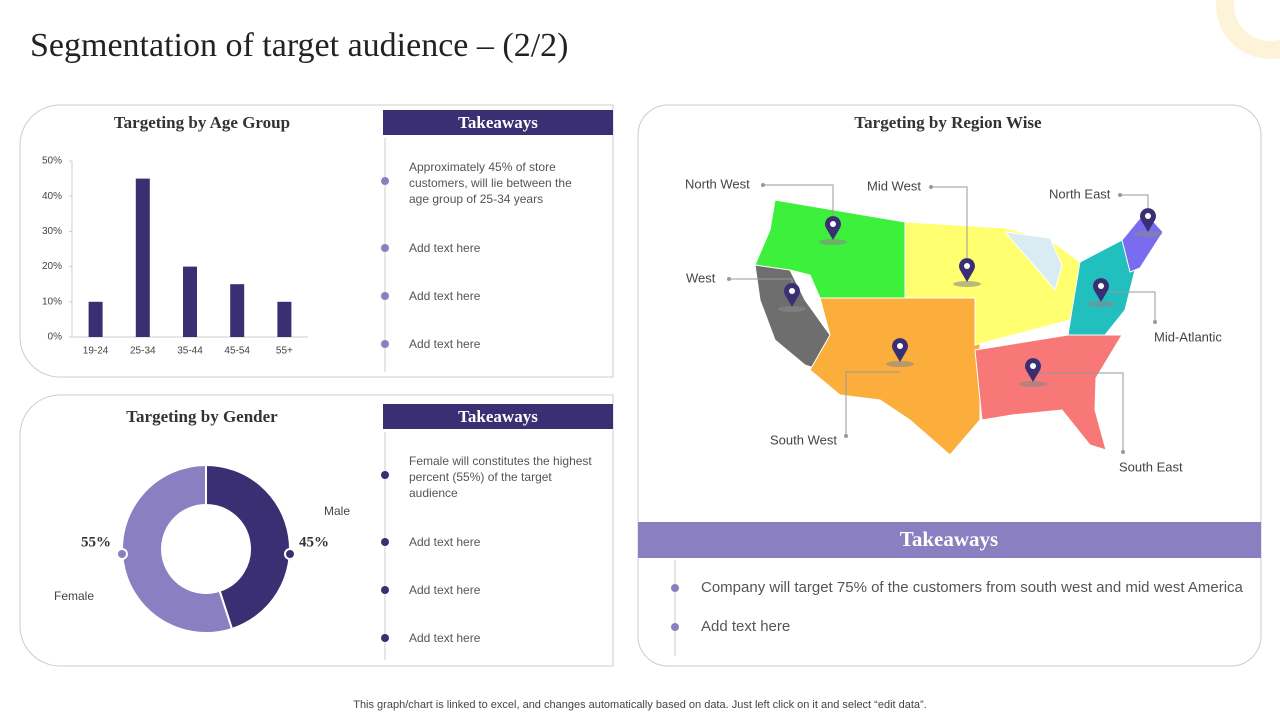 The width and height of the screenshot is (1280, 720). I want to click on x-tick-label: 55+, so click(284, 351).